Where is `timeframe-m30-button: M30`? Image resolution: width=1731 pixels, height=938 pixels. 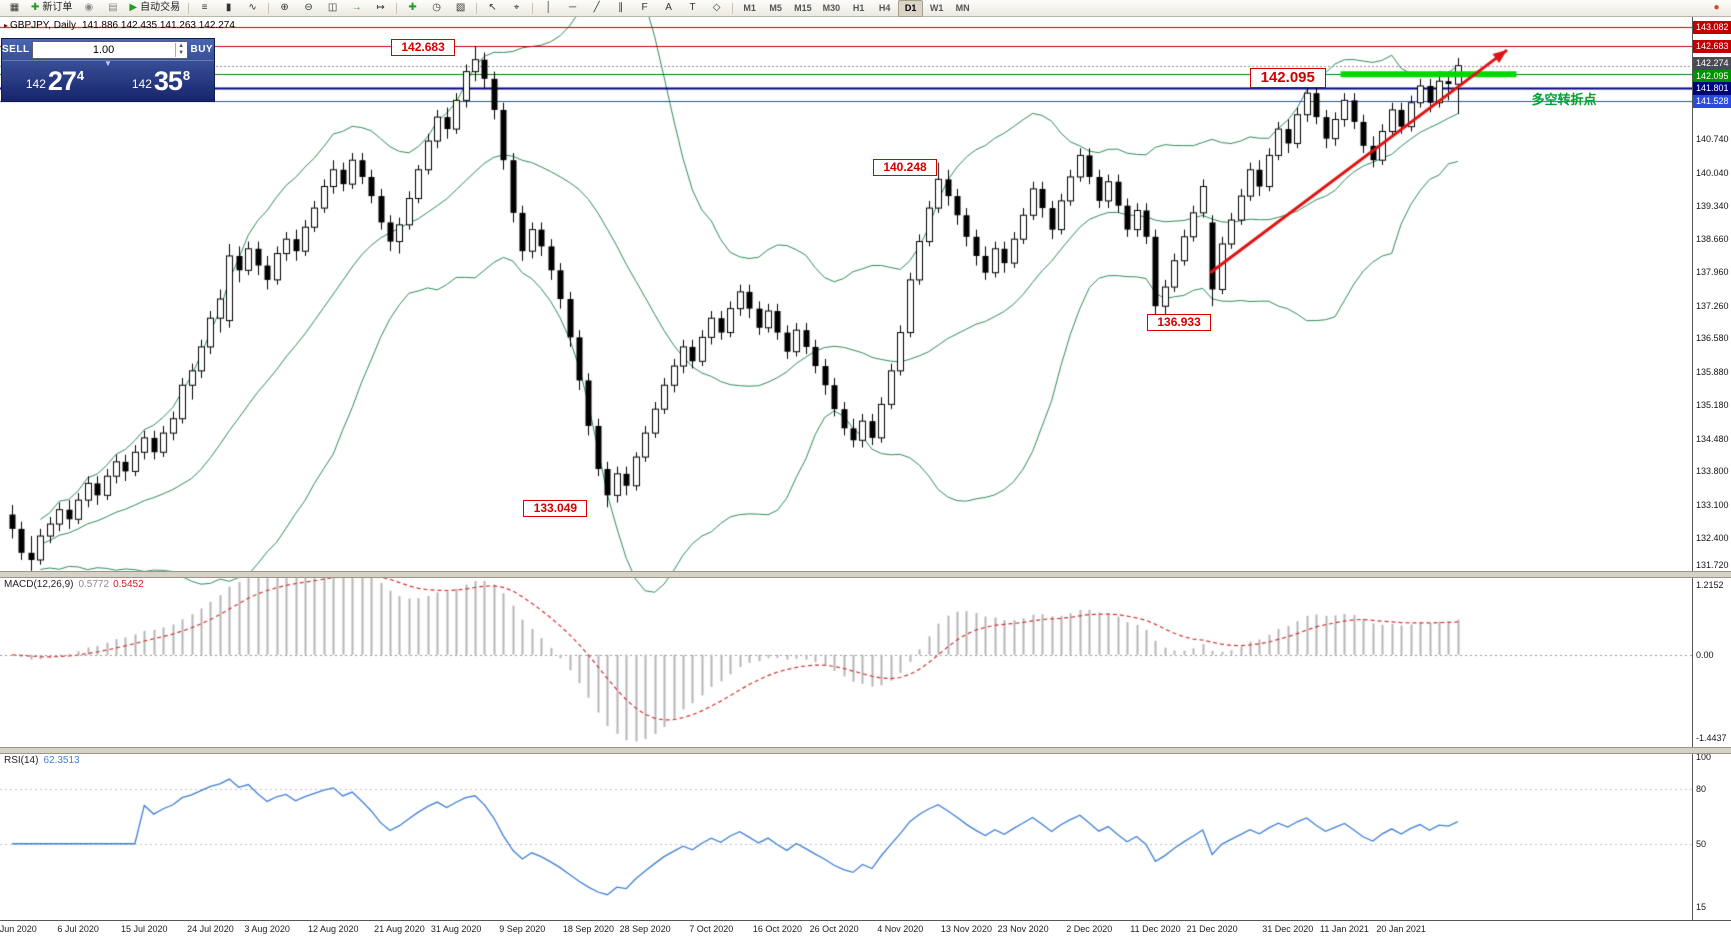
timeframe-m30-button: M30 is located at coordinates (831, 7).